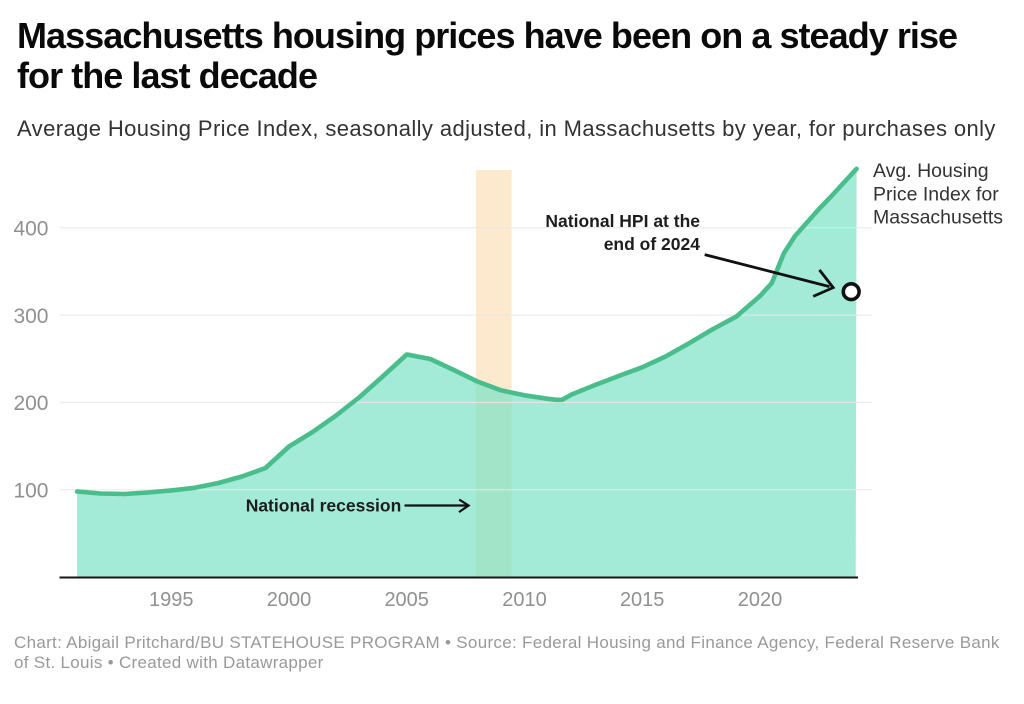 This screenshot has width=1024, height=704. I want to click on svg-text: Massachusetts, so click(938, 218).